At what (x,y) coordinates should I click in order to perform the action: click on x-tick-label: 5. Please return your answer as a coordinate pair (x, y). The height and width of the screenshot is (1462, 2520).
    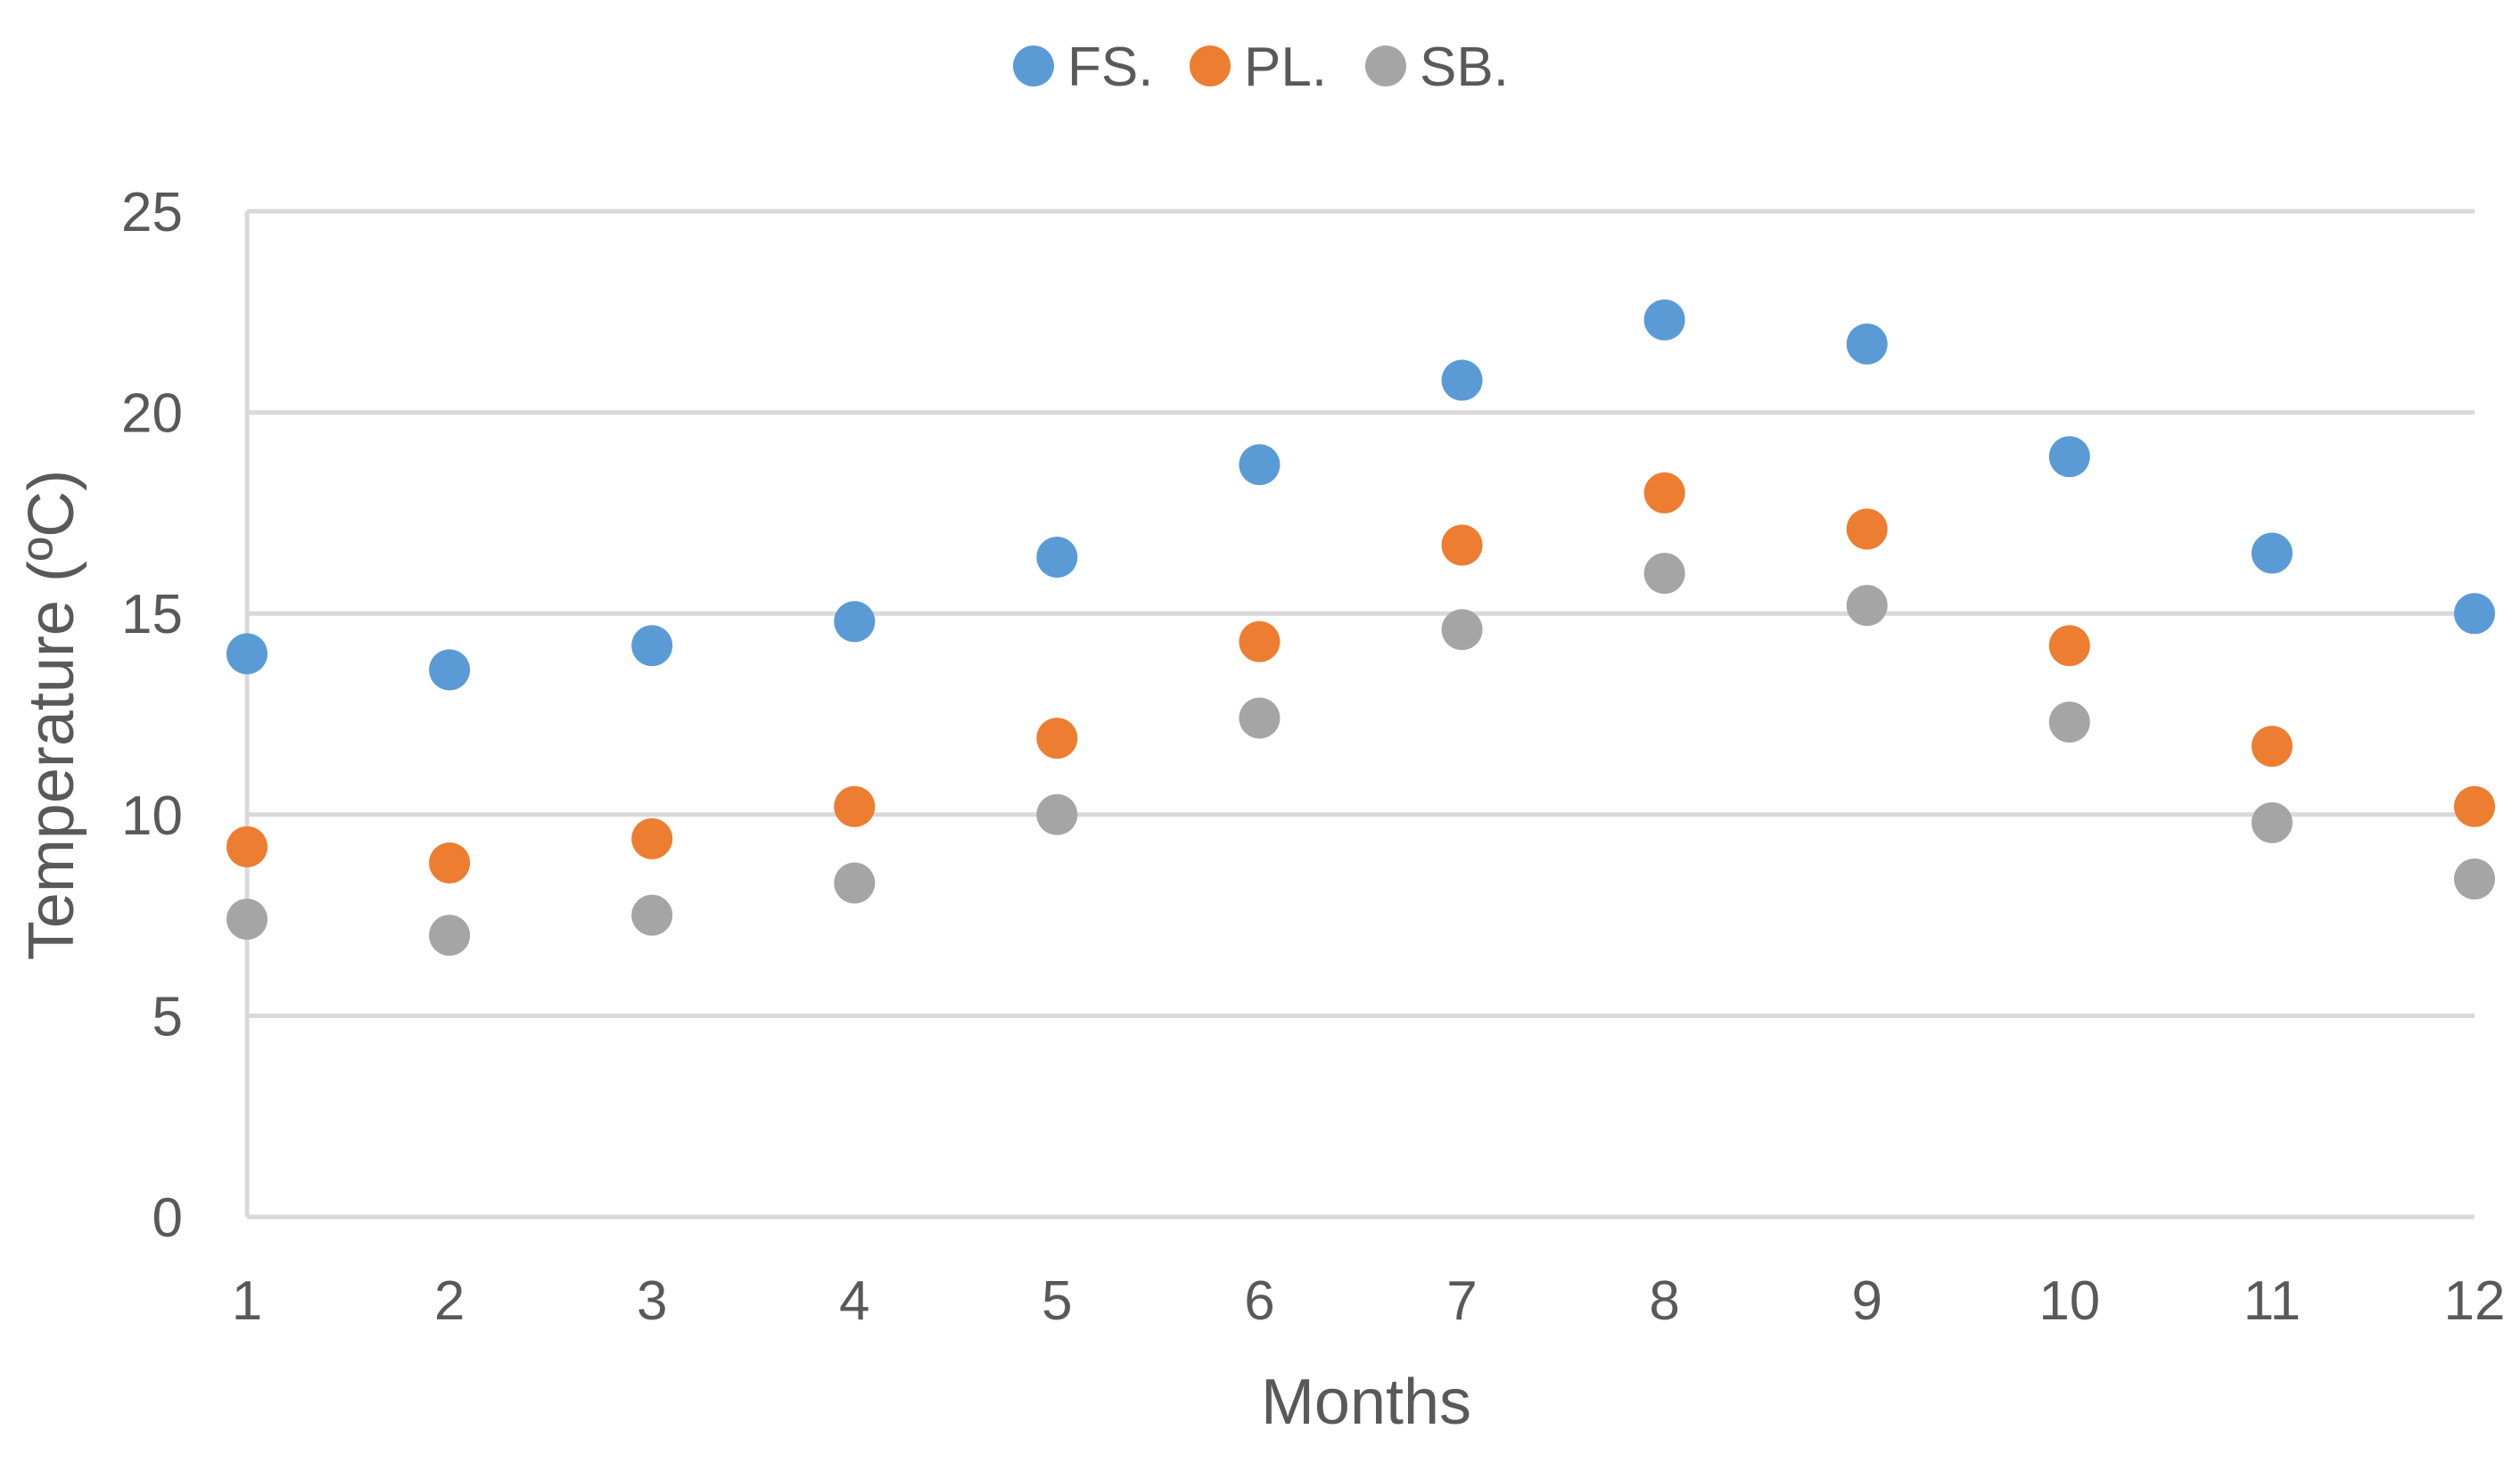
    Looking at the image, I should click on (1057, 1301).